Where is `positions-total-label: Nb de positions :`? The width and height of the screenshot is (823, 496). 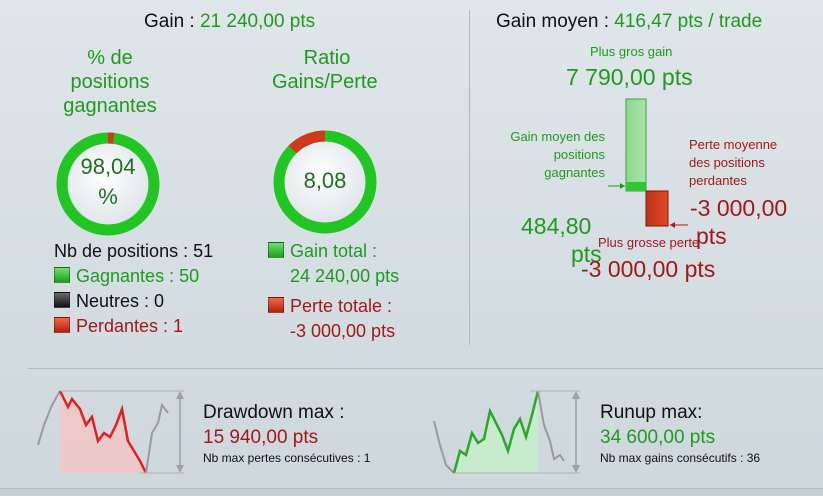 positions-total-label: Nb de positions : is located at coordinates (123, 251).